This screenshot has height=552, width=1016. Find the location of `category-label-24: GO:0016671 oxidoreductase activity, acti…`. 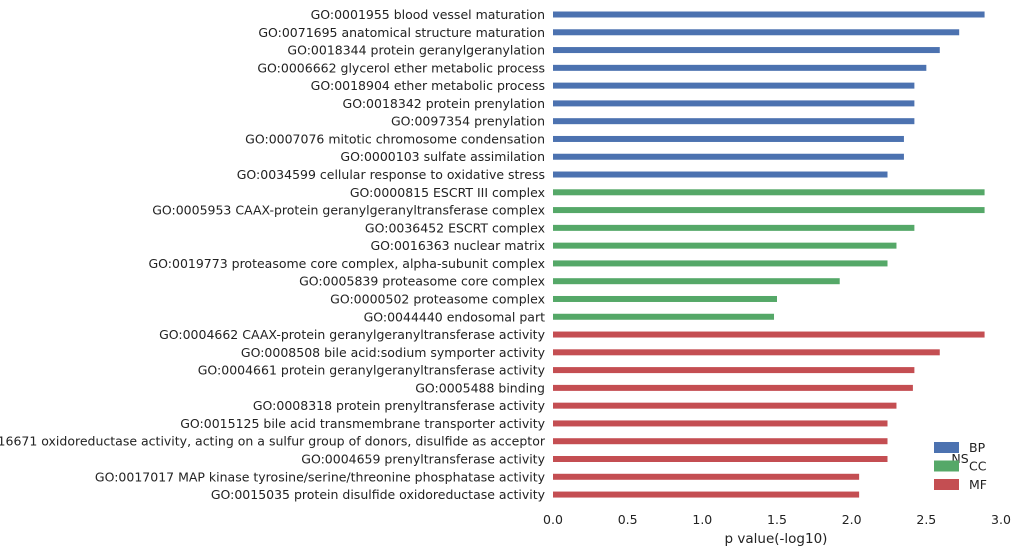

category-label-24: GO:0016671 oxidoreductase activity, acti… is located at coordinates (273, 441).